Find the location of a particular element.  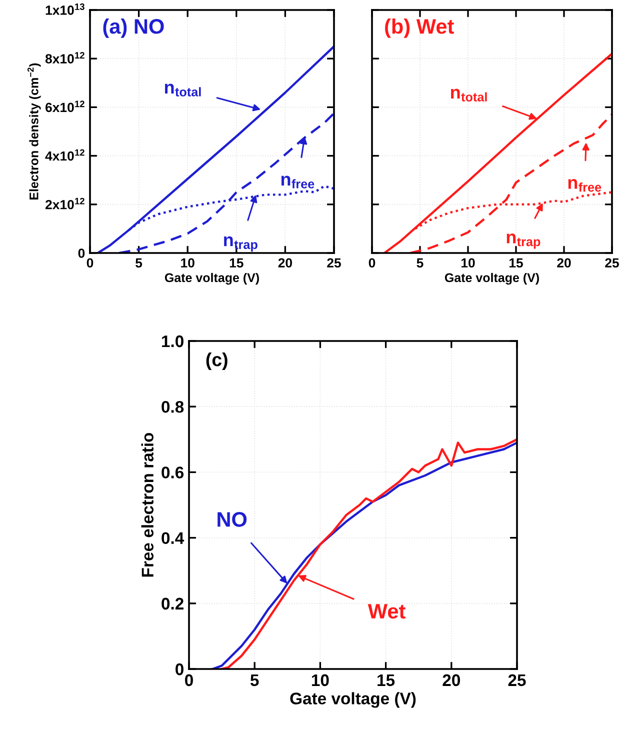

y-tick-label: 0.8 is located at coordinates (173, 407).